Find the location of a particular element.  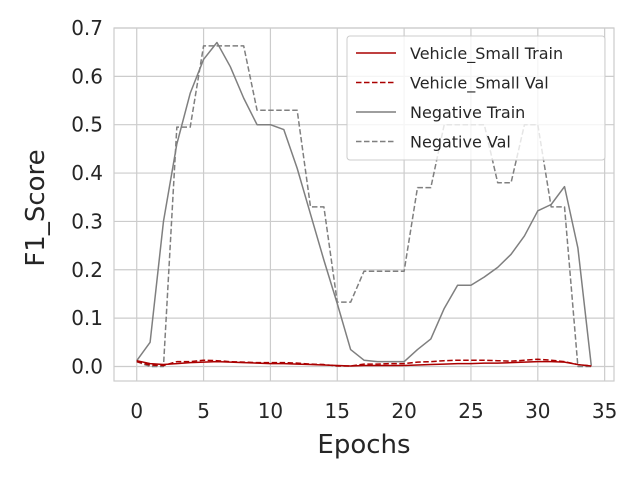

y-axis-label: F1_Score is located at coordinates (36, 207).